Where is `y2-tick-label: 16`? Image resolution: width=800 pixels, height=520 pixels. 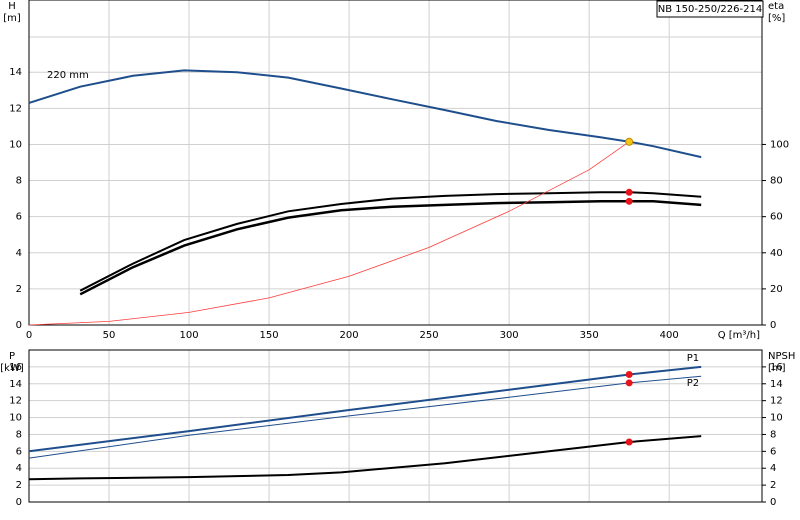
y2-tick-label: 16 is located at coordinates (776, 367).